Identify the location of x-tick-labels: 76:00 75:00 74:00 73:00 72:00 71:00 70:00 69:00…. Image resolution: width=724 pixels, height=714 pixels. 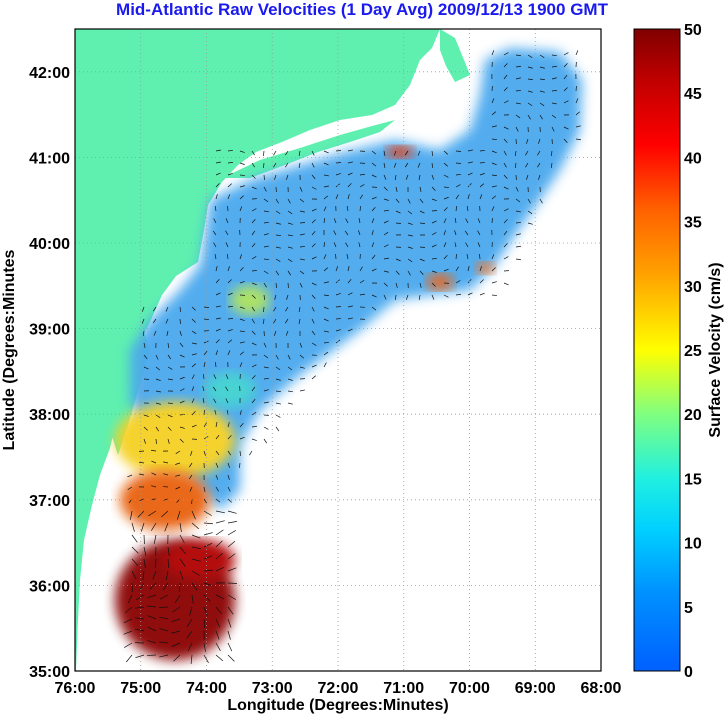
(338, 688).